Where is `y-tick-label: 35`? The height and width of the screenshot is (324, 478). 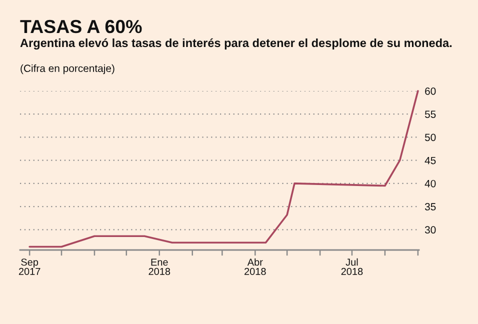 y-tick-label: 35 is located at coordinates (430, 206).